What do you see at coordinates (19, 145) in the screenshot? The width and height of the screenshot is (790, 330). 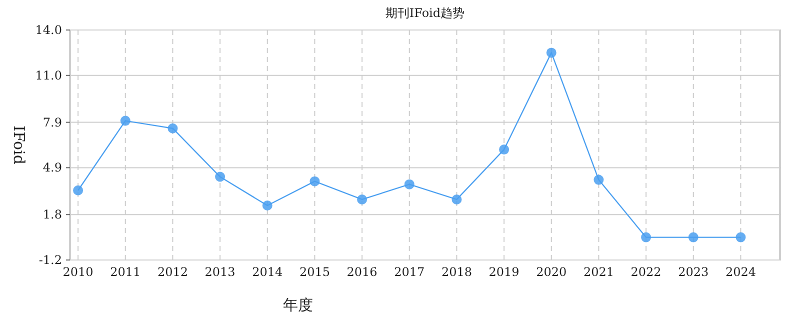 I see `y-axis-title: IFoid` at bounding box center [19, 145].